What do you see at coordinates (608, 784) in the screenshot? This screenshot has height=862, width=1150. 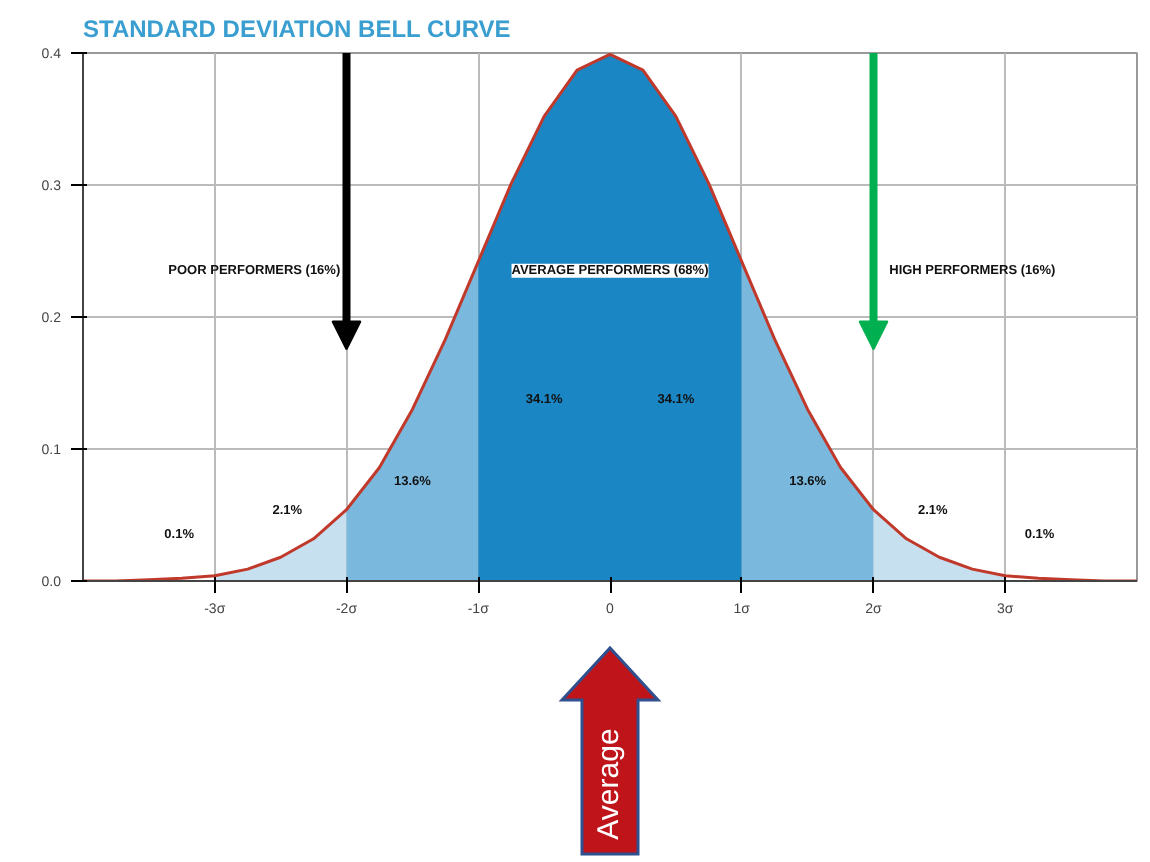 I see `text: Average` at bounding box center [608, 784].